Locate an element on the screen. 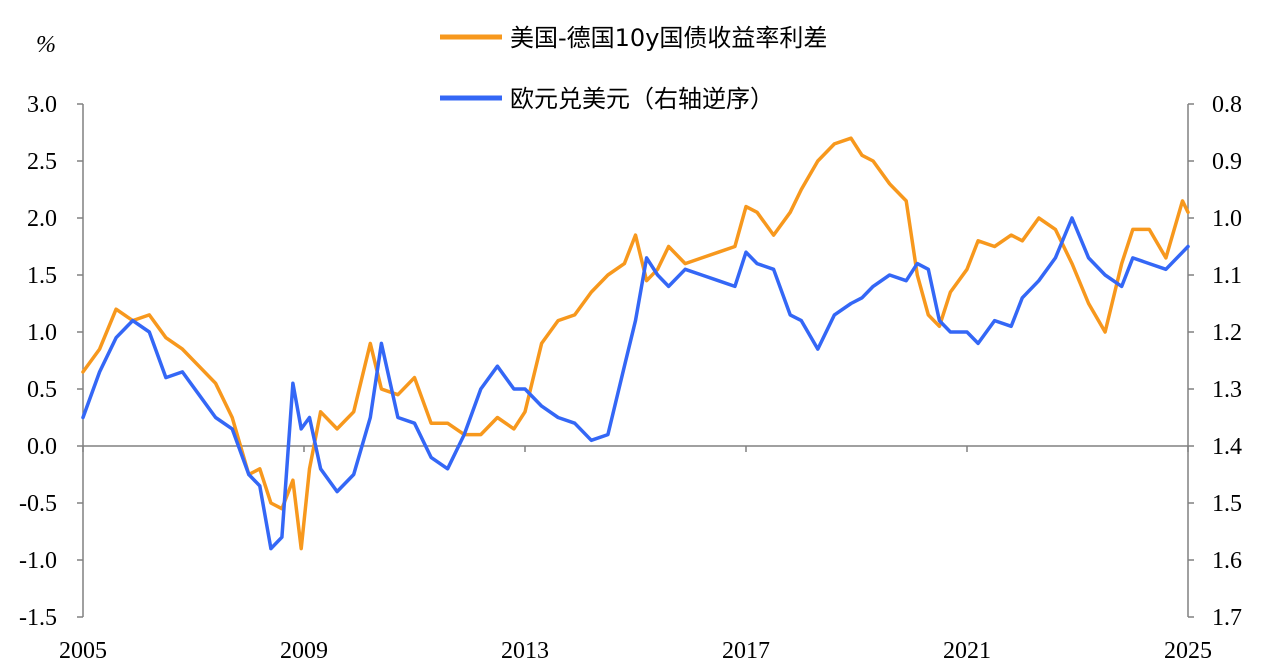 Image resolution: width=1266 pixels, height=669 pixels. x-tick-label: 2013 is located at coordinates (525, 651).